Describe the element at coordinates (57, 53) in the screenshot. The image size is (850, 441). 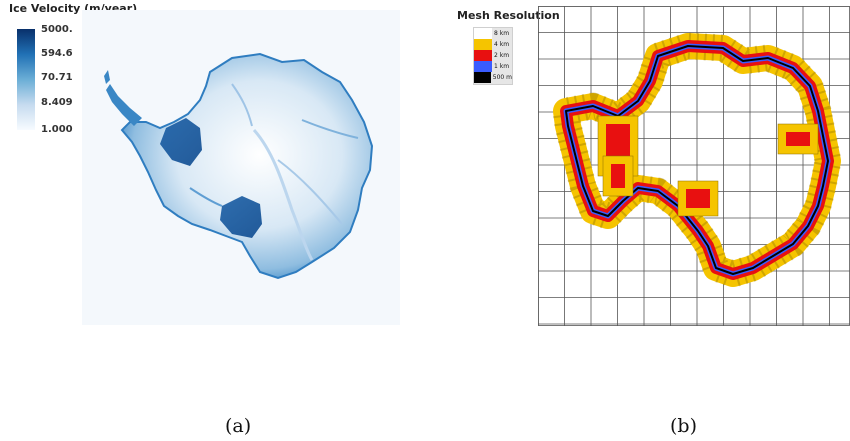
I see `colorbar-tick: 594.6` at that location.